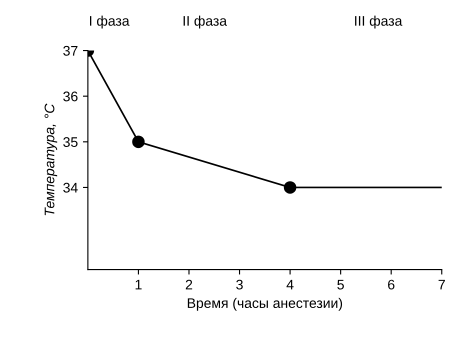 This screenshot has height=337, width=475. Describe the element at coordinates (51, 160) in the screenshot. I see `y-axis-title: Температура, °C` at that location.